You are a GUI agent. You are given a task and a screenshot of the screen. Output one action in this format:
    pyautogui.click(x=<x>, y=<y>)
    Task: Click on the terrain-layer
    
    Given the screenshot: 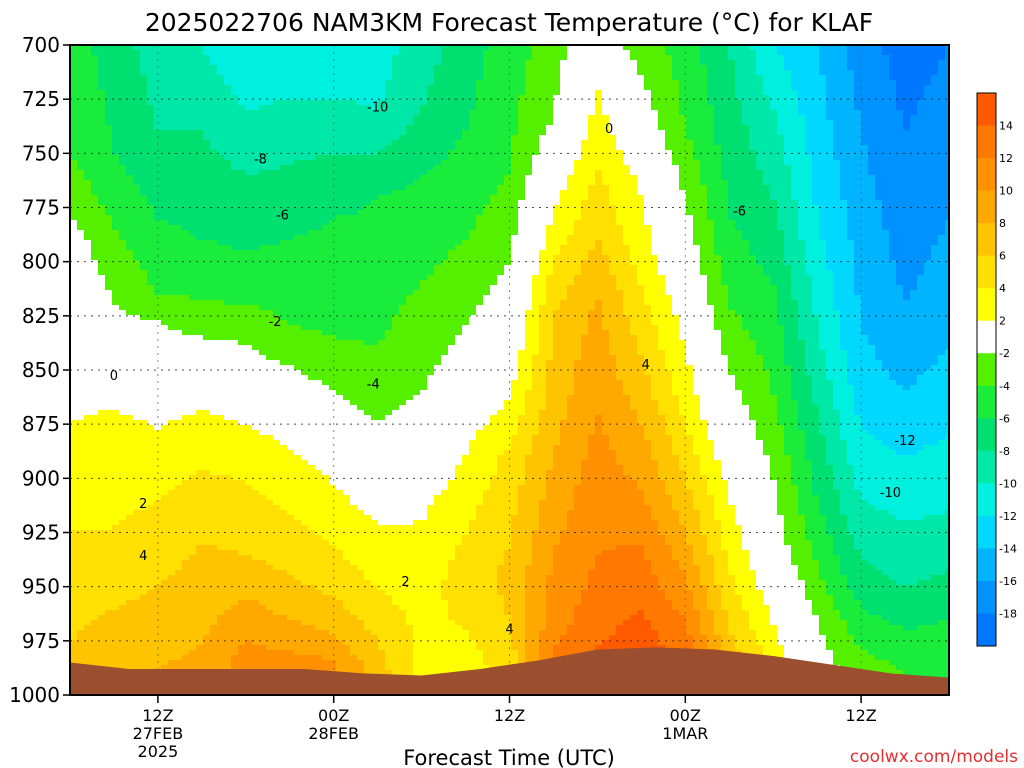 What is the action you would take?
    pyautogui.click(x=509, y=671)
    